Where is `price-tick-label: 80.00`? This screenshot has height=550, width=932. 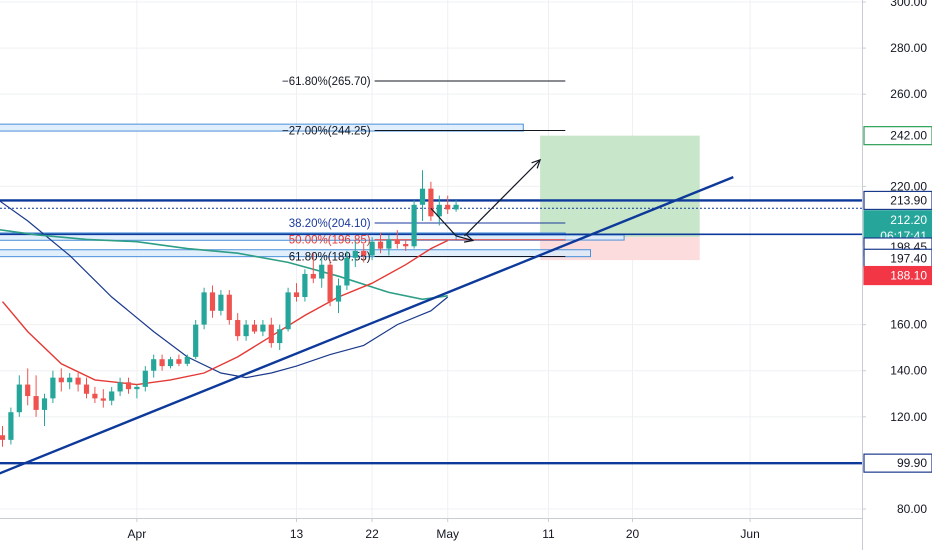 price-tick-label: 80.00 is located at coordinates (912, 509).